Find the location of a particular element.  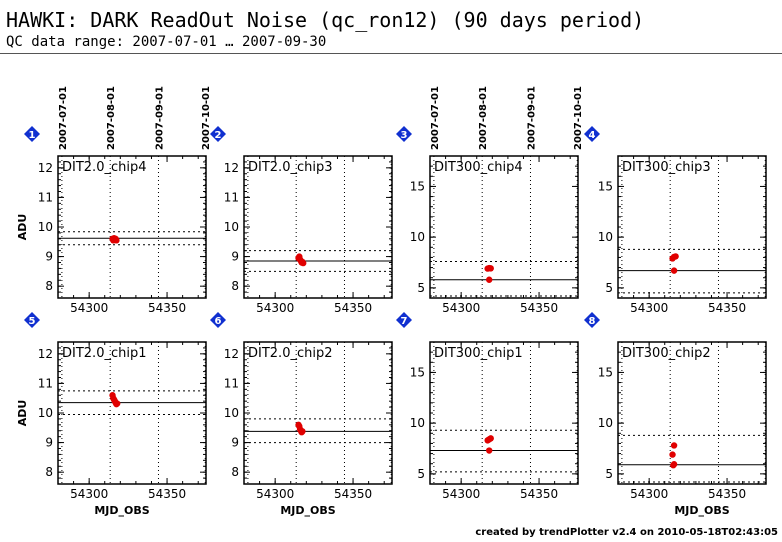

index-badge-label: 7 is located at coordinates (404, 321).